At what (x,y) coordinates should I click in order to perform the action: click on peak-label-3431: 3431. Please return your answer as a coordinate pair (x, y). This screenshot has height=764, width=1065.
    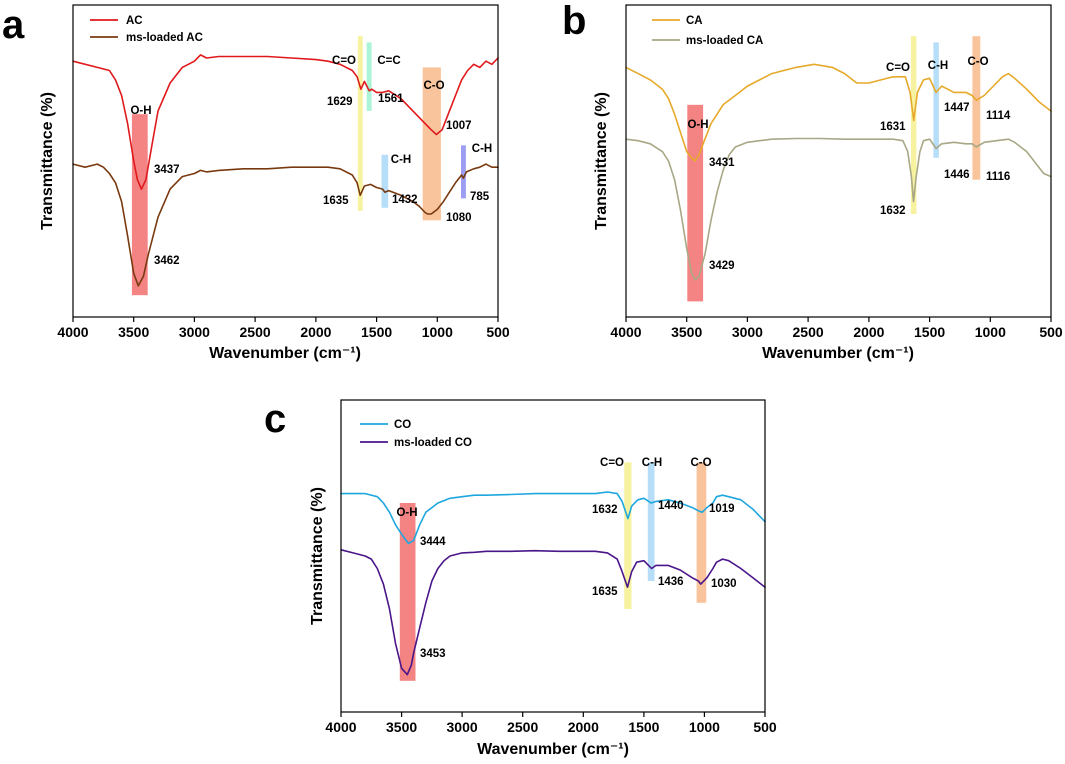
    Looking at the image, I should click on (722, 163).